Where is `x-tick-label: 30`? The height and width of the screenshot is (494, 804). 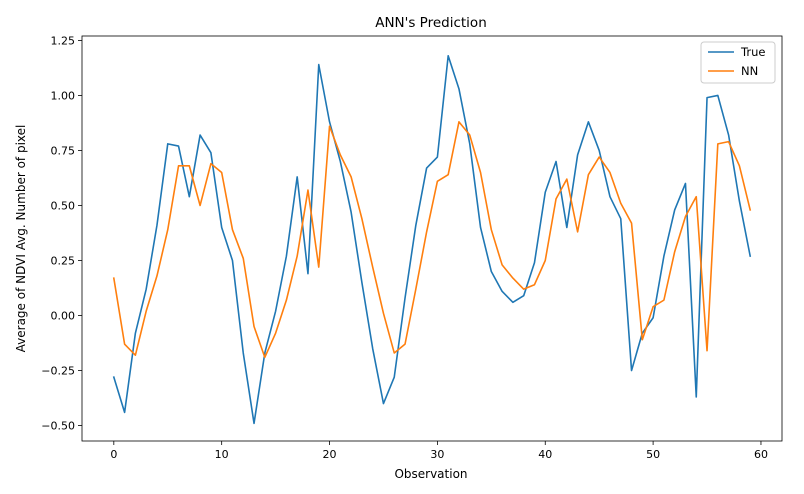
x-tick-label: 30 is located at coordinates (437, 454).